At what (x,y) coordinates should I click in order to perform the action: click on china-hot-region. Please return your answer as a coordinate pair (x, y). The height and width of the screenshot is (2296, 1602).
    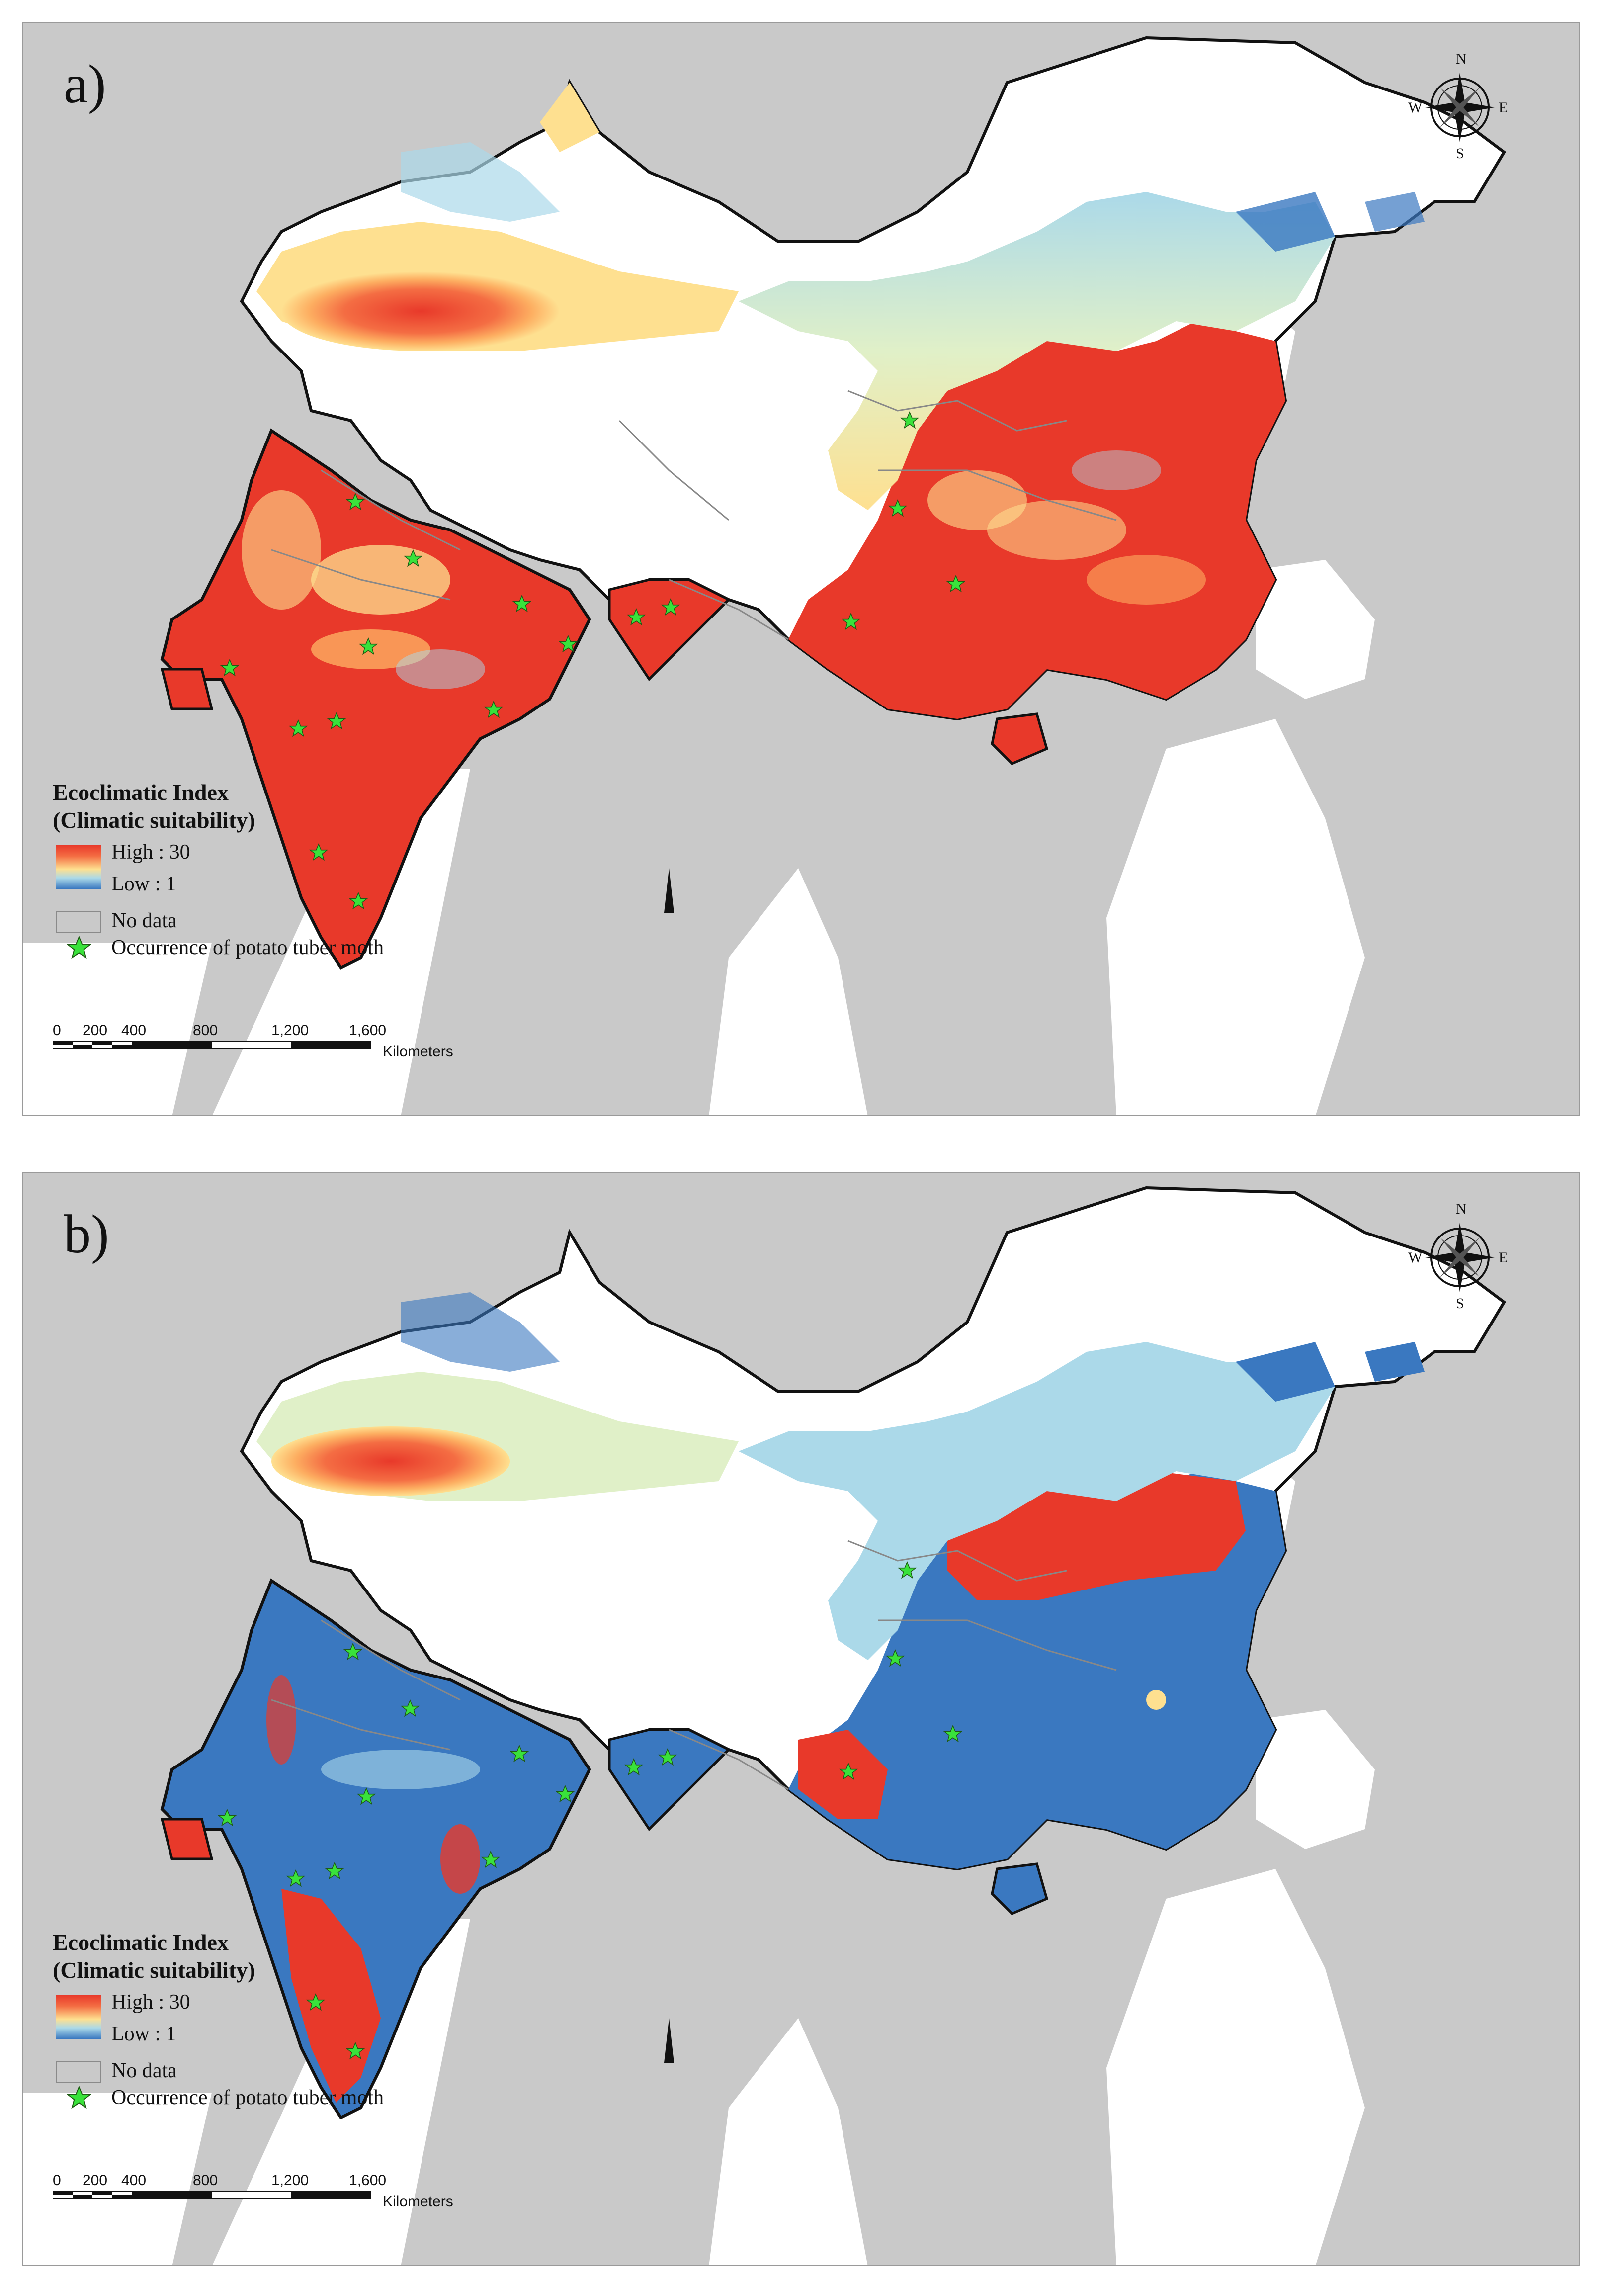
    Looking at the image, I should click on (1037, 543).